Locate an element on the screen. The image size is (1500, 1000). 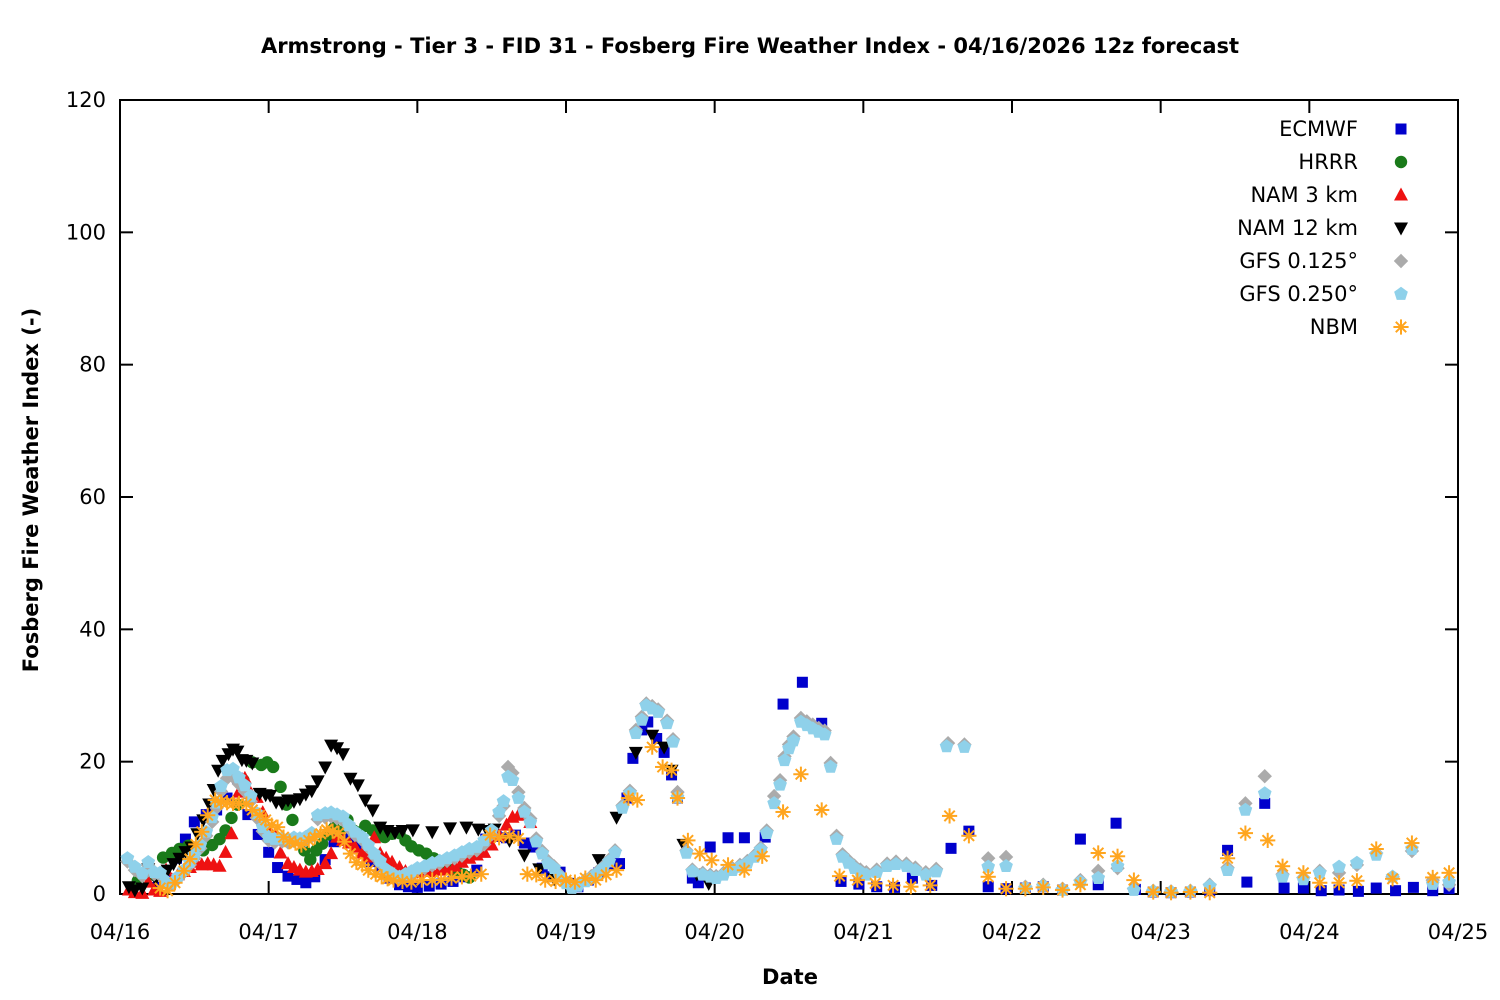
legend-item-hrrr: HRRR is located at coordinates (1325, 161).